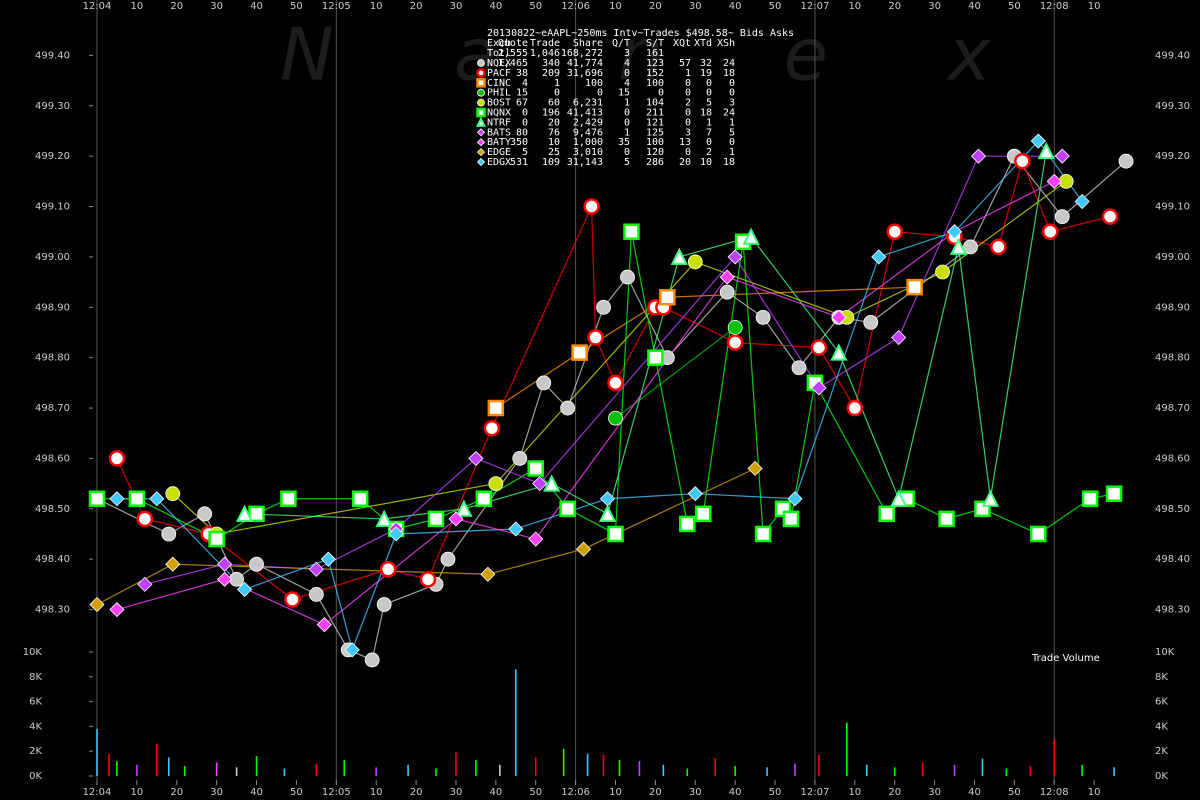 Image resolution: width=1200 pixels, height=800 pixels. Describe the element at coordinates (1161, 677) in the screenshot. I see `volume-tick-label: 8K` at that location.